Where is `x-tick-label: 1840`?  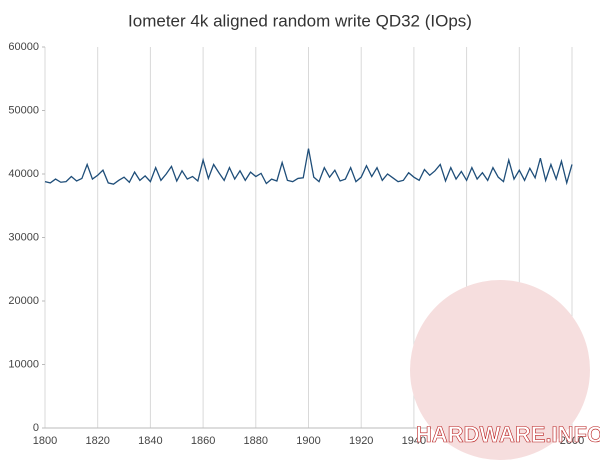
x-tick-label: 1840 is located at coordinates (150, 441).